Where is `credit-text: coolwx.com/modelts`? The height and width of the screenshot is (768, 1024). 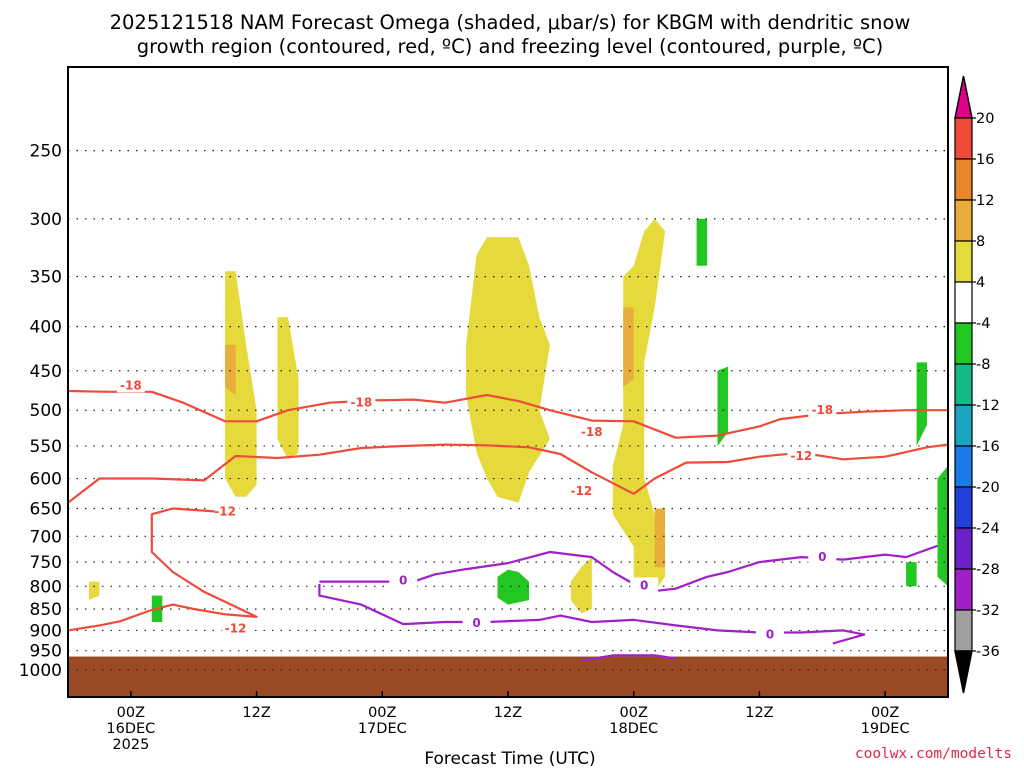 credit-text: coolwx.com/modelts is located at coordinates (933, 754).